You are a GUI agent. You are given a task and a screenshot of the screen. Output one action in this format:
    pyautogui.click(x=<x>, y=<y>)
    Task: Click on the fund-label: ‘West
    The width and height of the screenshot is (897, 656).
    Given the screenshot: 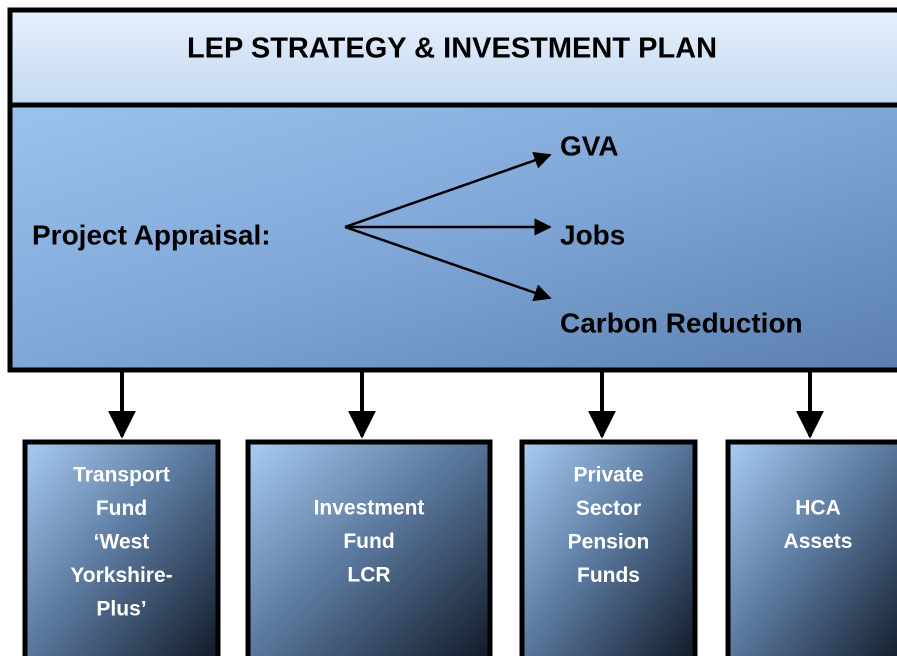 What is the action you would take?
    pyautogui.click(x=122, y=542)
    